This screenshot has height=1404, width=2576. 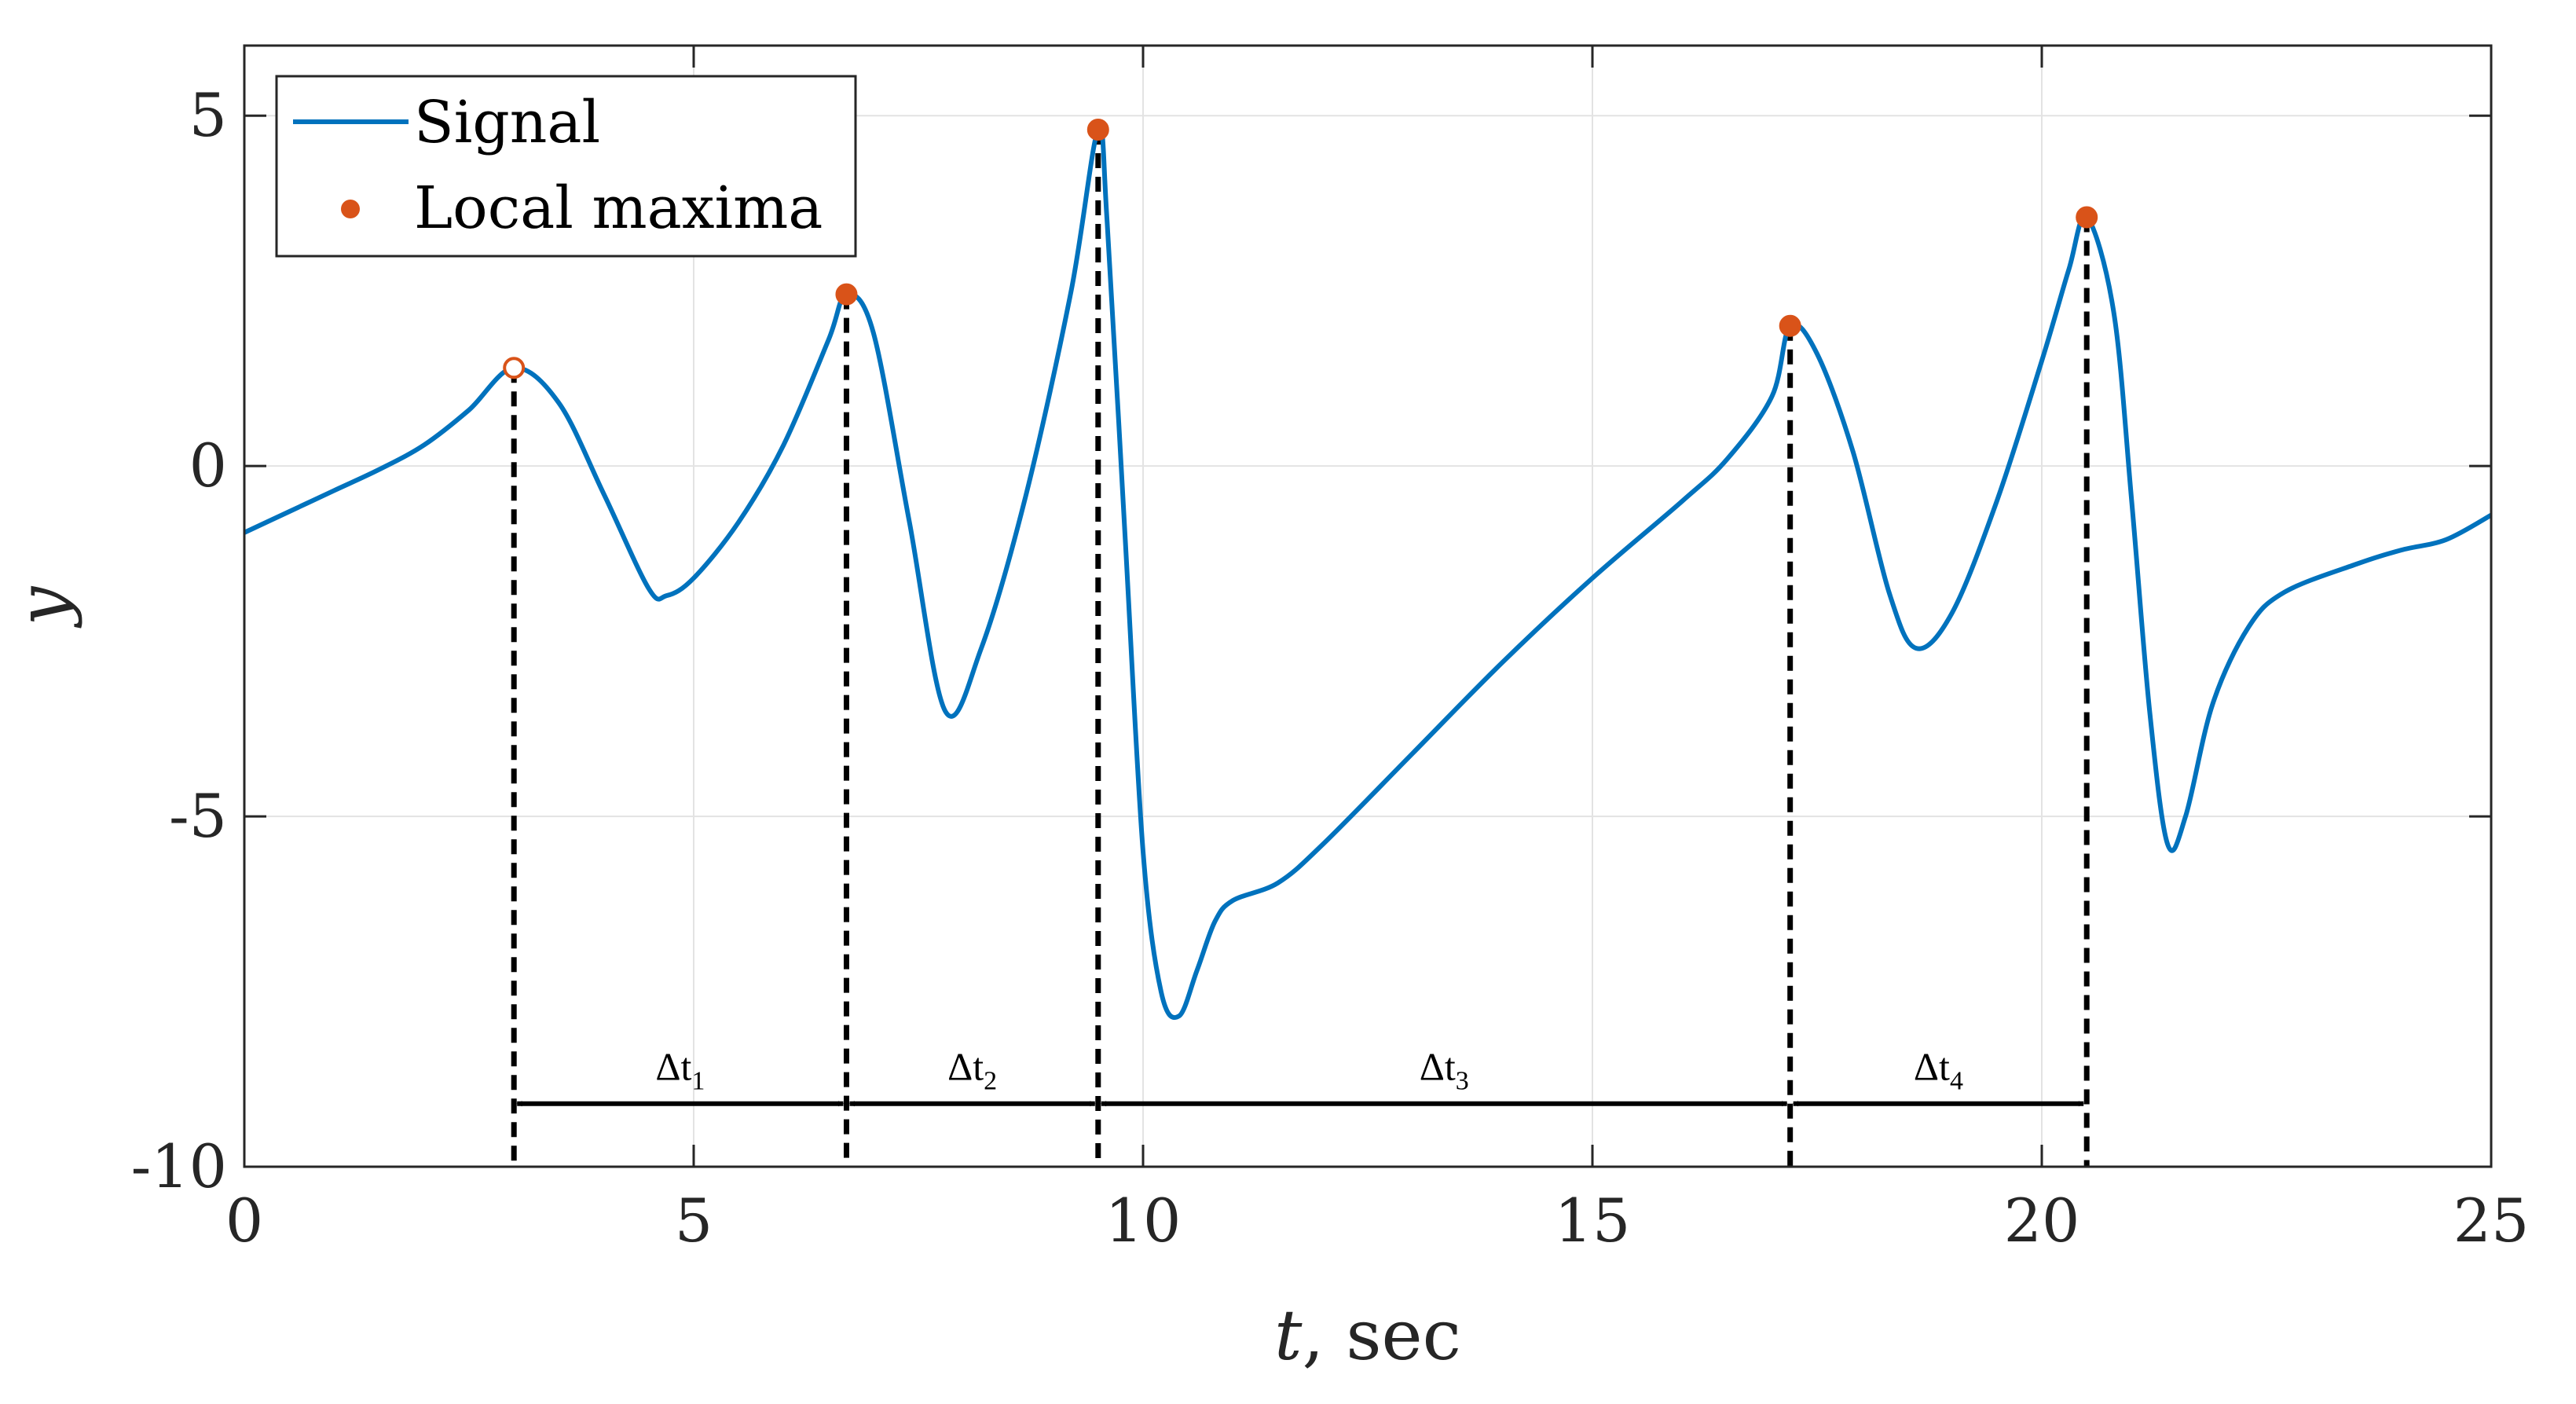 I want to click on x-axis-title: t, sec, so click(x=1367, y=1335).